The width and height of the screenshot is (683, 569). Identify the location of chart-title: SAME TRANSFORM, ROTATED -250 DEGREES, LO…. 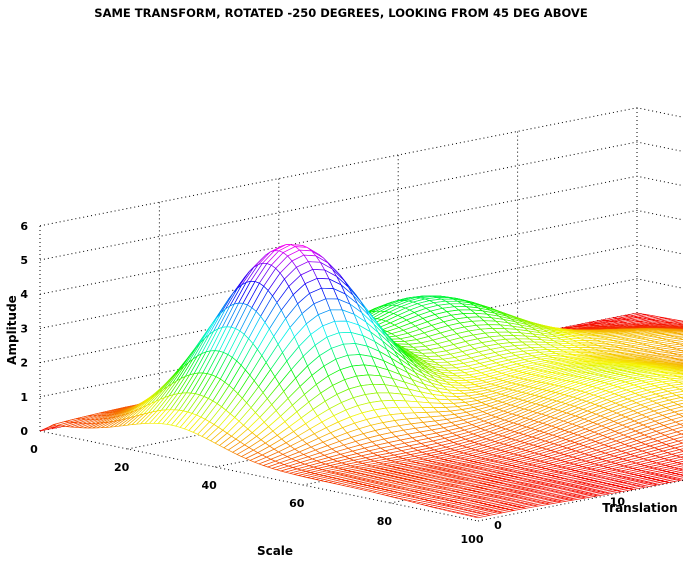
(341, 13).